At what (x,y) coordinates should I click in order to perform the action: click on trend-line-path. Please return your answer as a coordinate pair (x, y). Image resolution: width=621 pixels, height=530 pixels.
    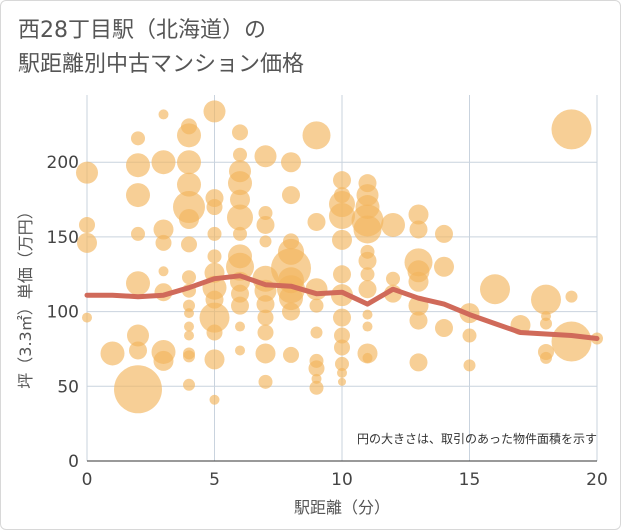
    Looking at the image, I should click on (342, 307).